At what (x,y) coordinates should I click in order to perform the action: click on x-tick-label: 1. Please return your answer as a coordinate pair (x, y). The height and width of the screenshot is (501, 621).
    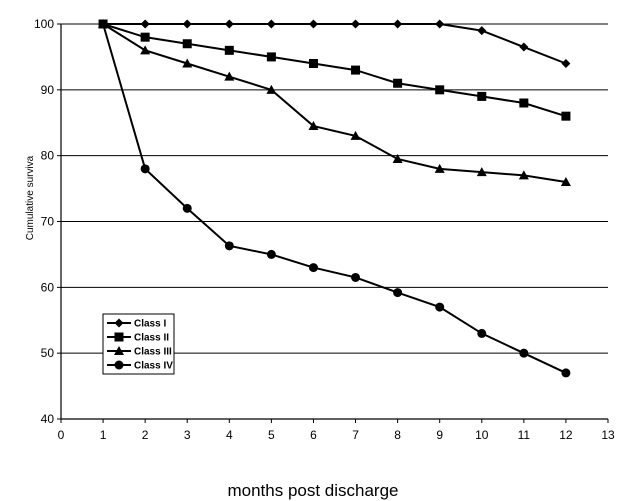
    Looking at the image, I should click on (103, 435).